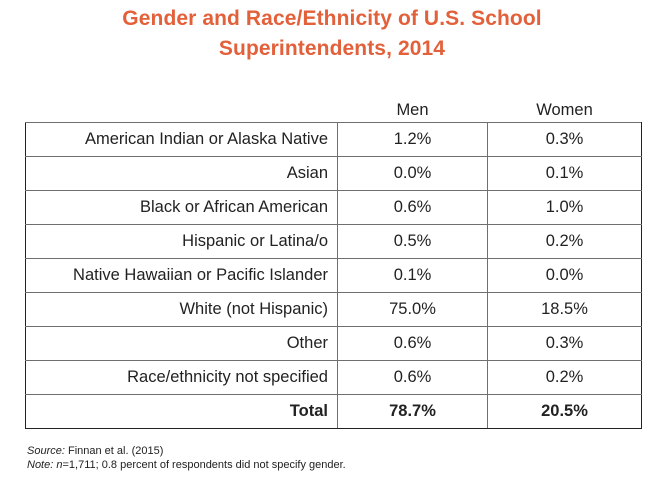  I want to click on row-label: Race/ethnicity not specified, so click(181, 377).